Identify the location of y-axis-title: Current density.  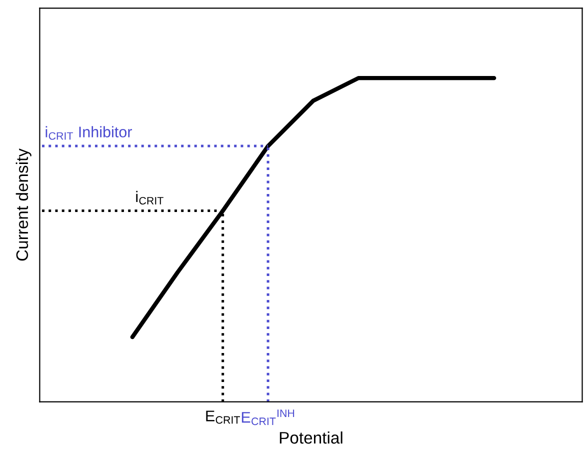
(24, 204).